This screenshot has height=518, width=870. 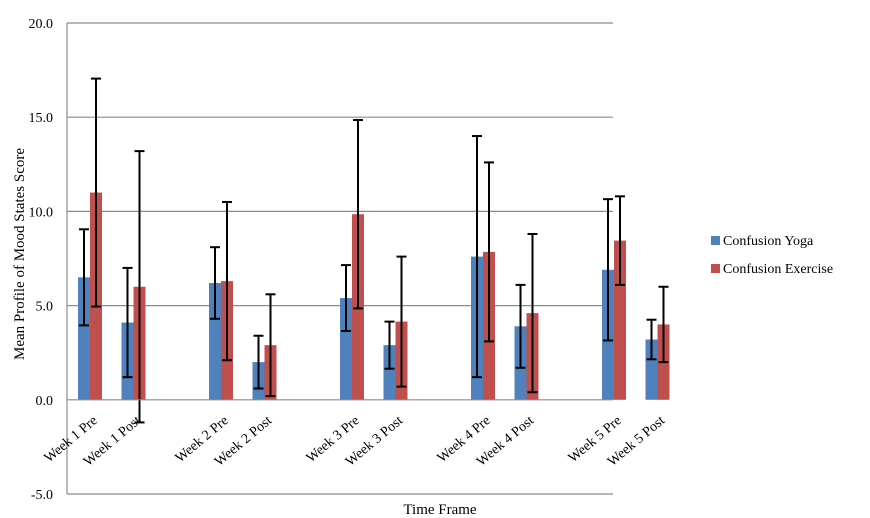 What do you see at coordinates (42, 495) in the screenshot?
I see `y-tick-label: -5.0` at bounding box center [42, 495].